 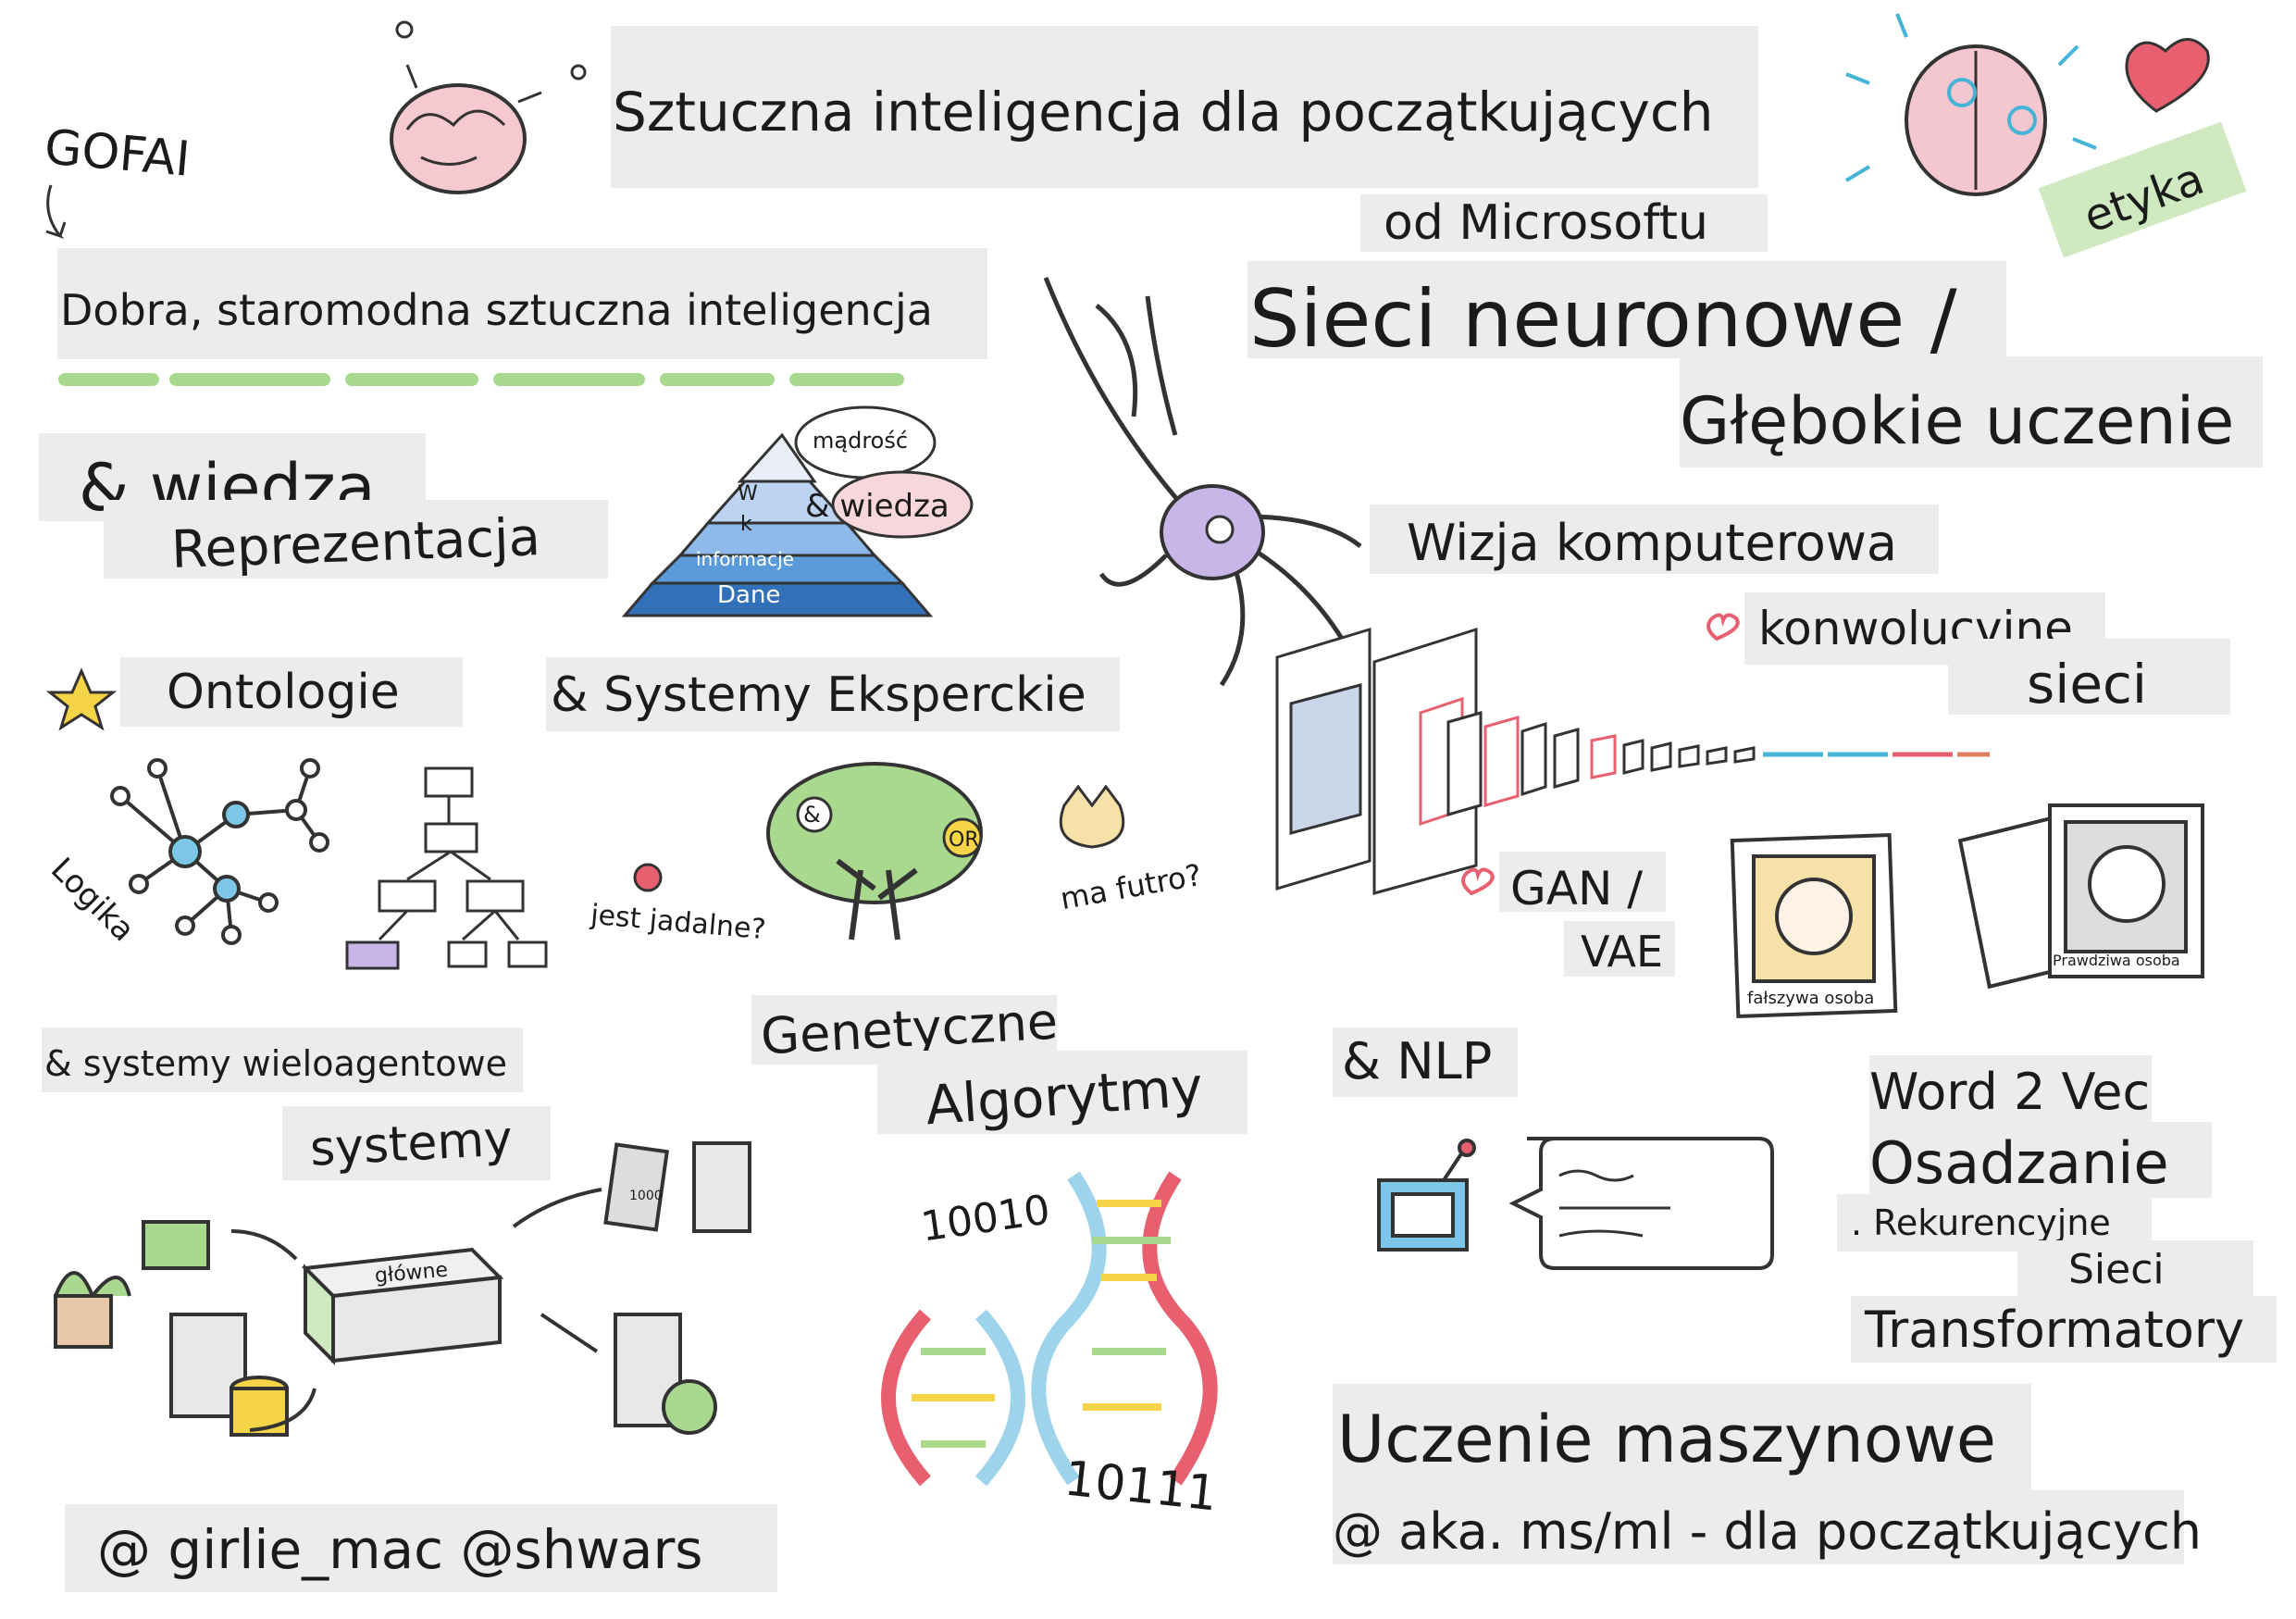 What do you see at coordinates (746, 525) in the screenshot?
I see `pyramid-k: k` at bounding box center [746, 525].